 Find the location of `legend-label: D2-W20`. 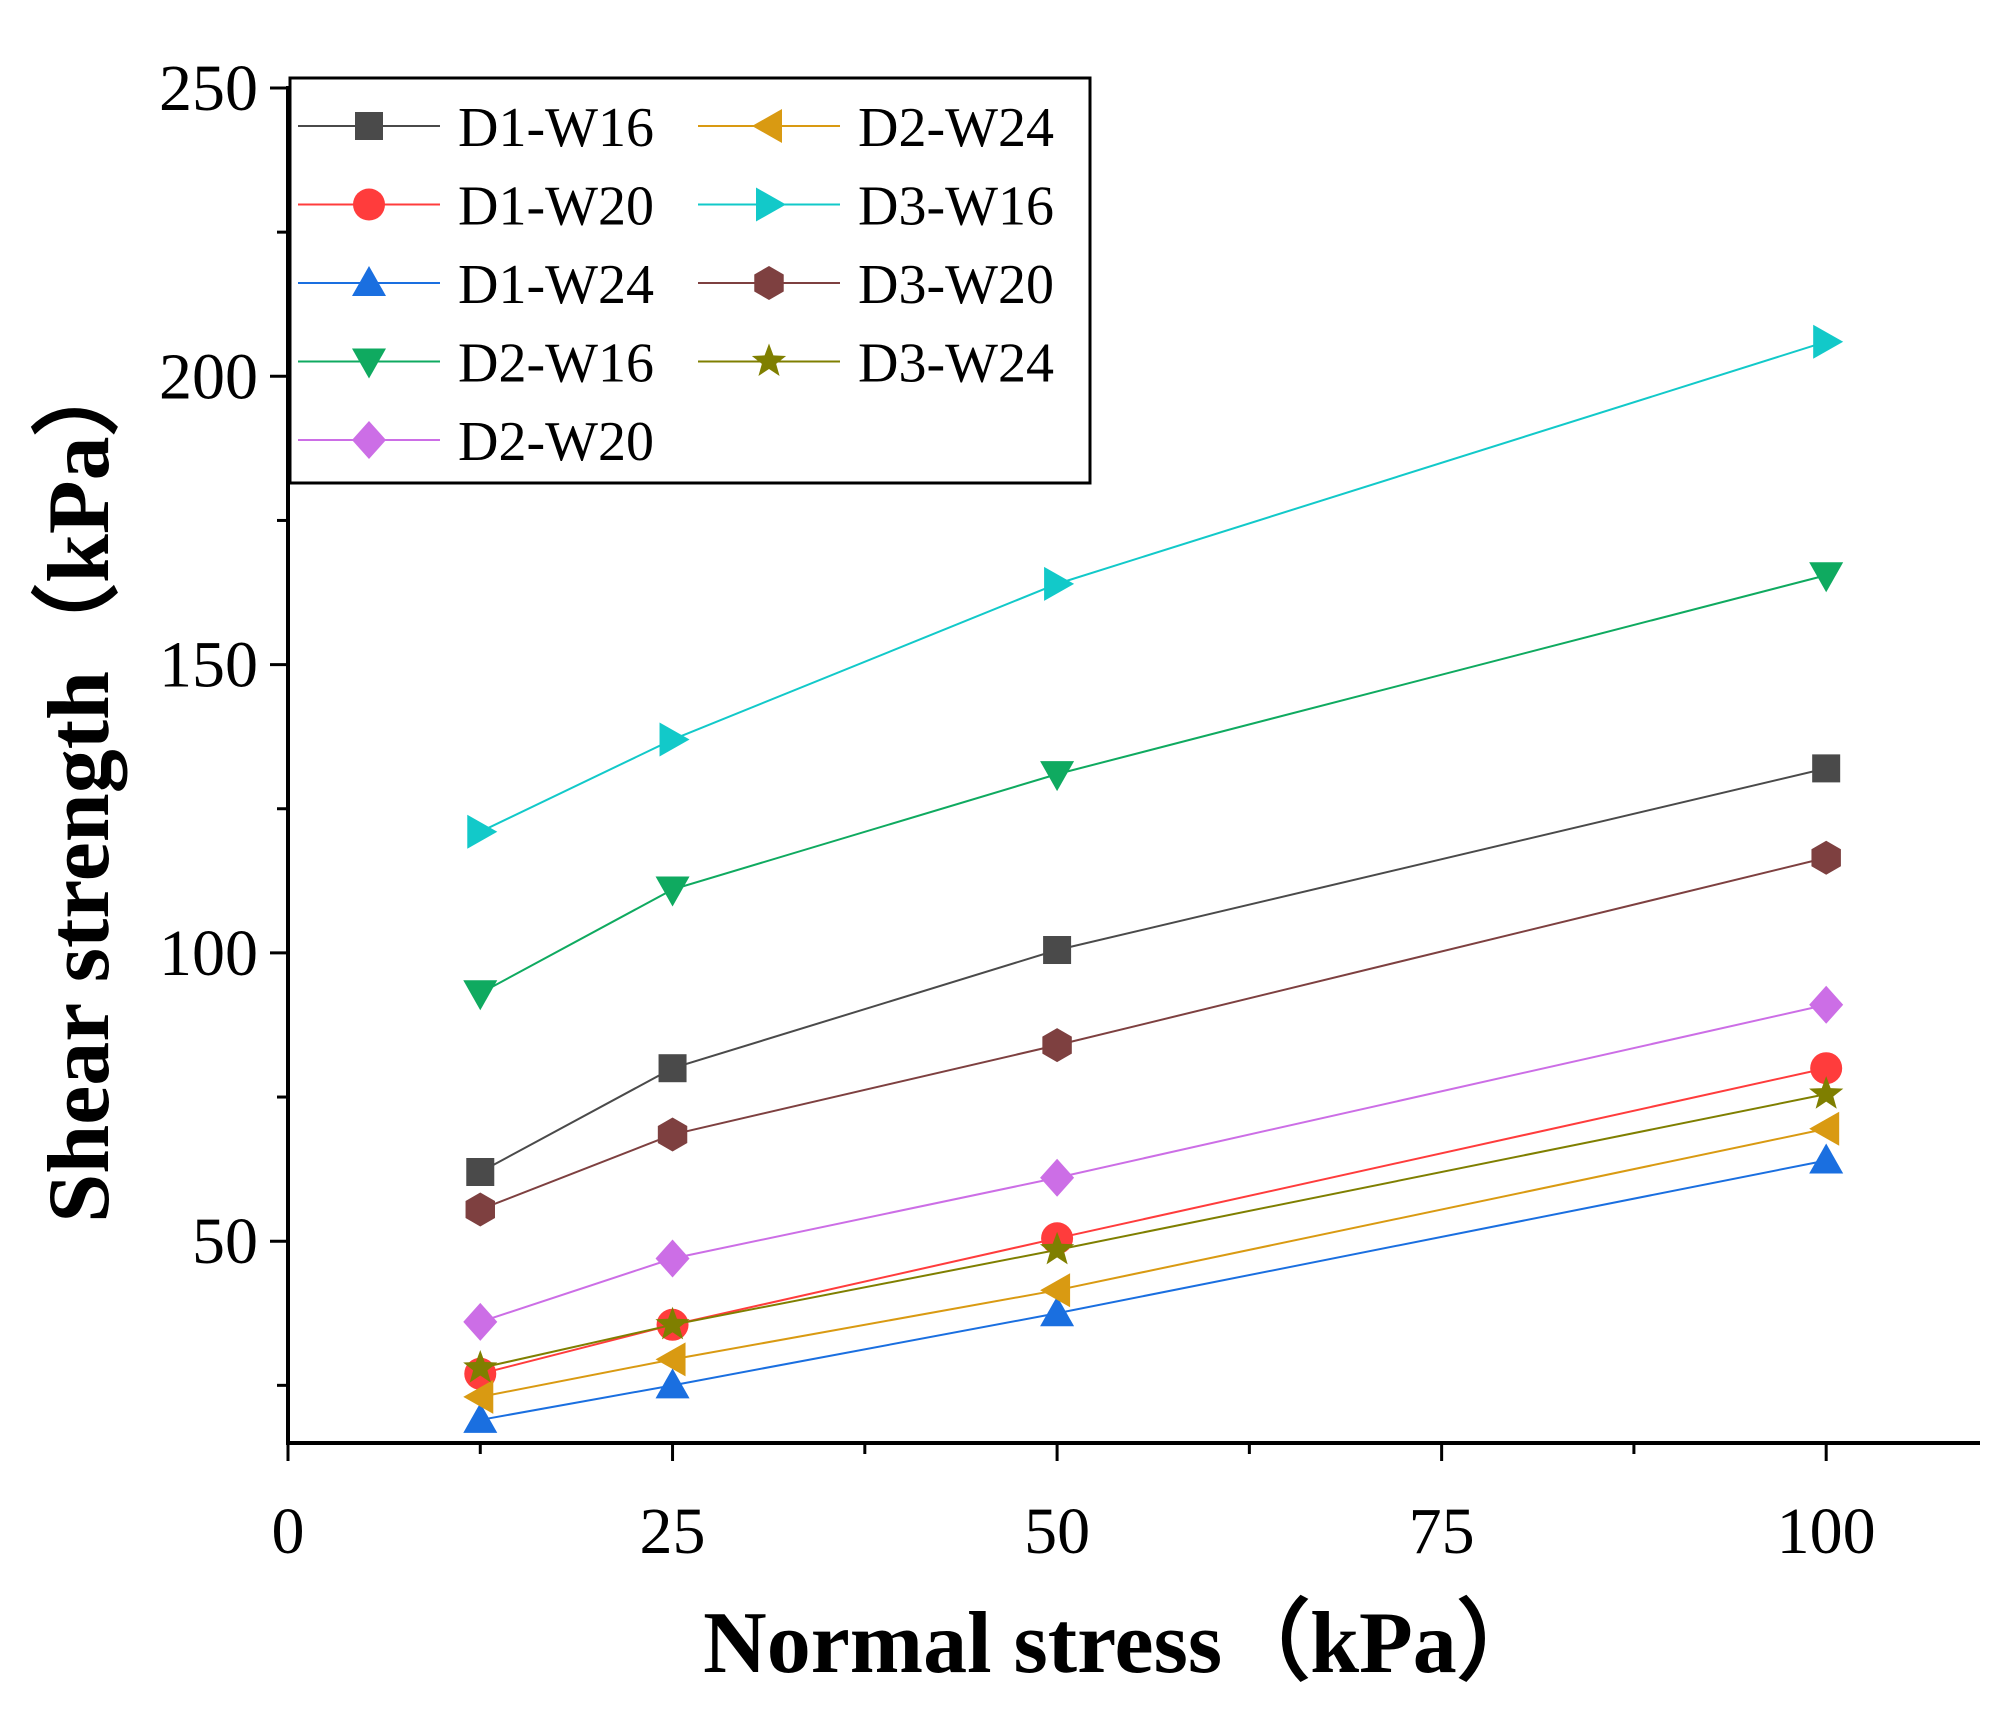

legend-label: D2-W20 is located at coordinates (556, 442).